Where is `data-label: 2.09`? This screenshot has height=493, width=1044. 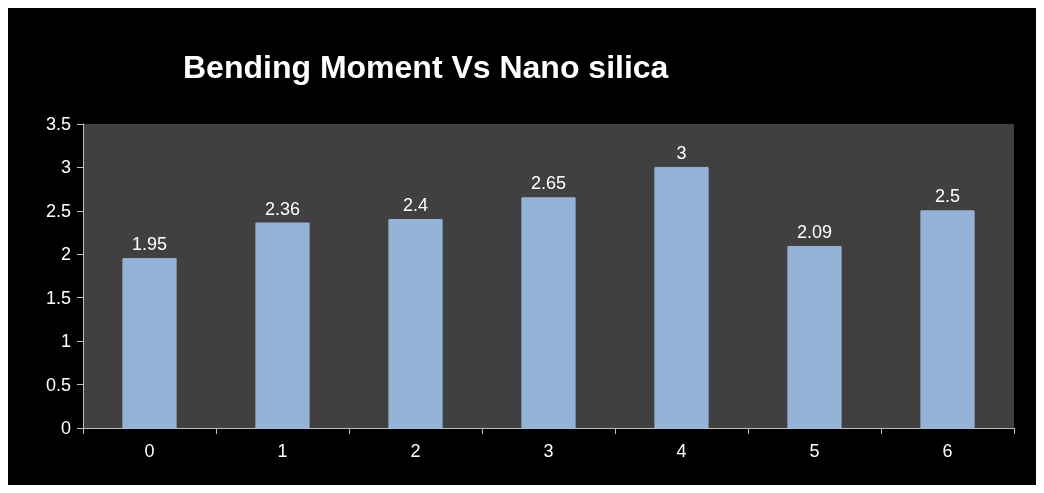 data-label: 2.09 is located at coordinates (814, 231).